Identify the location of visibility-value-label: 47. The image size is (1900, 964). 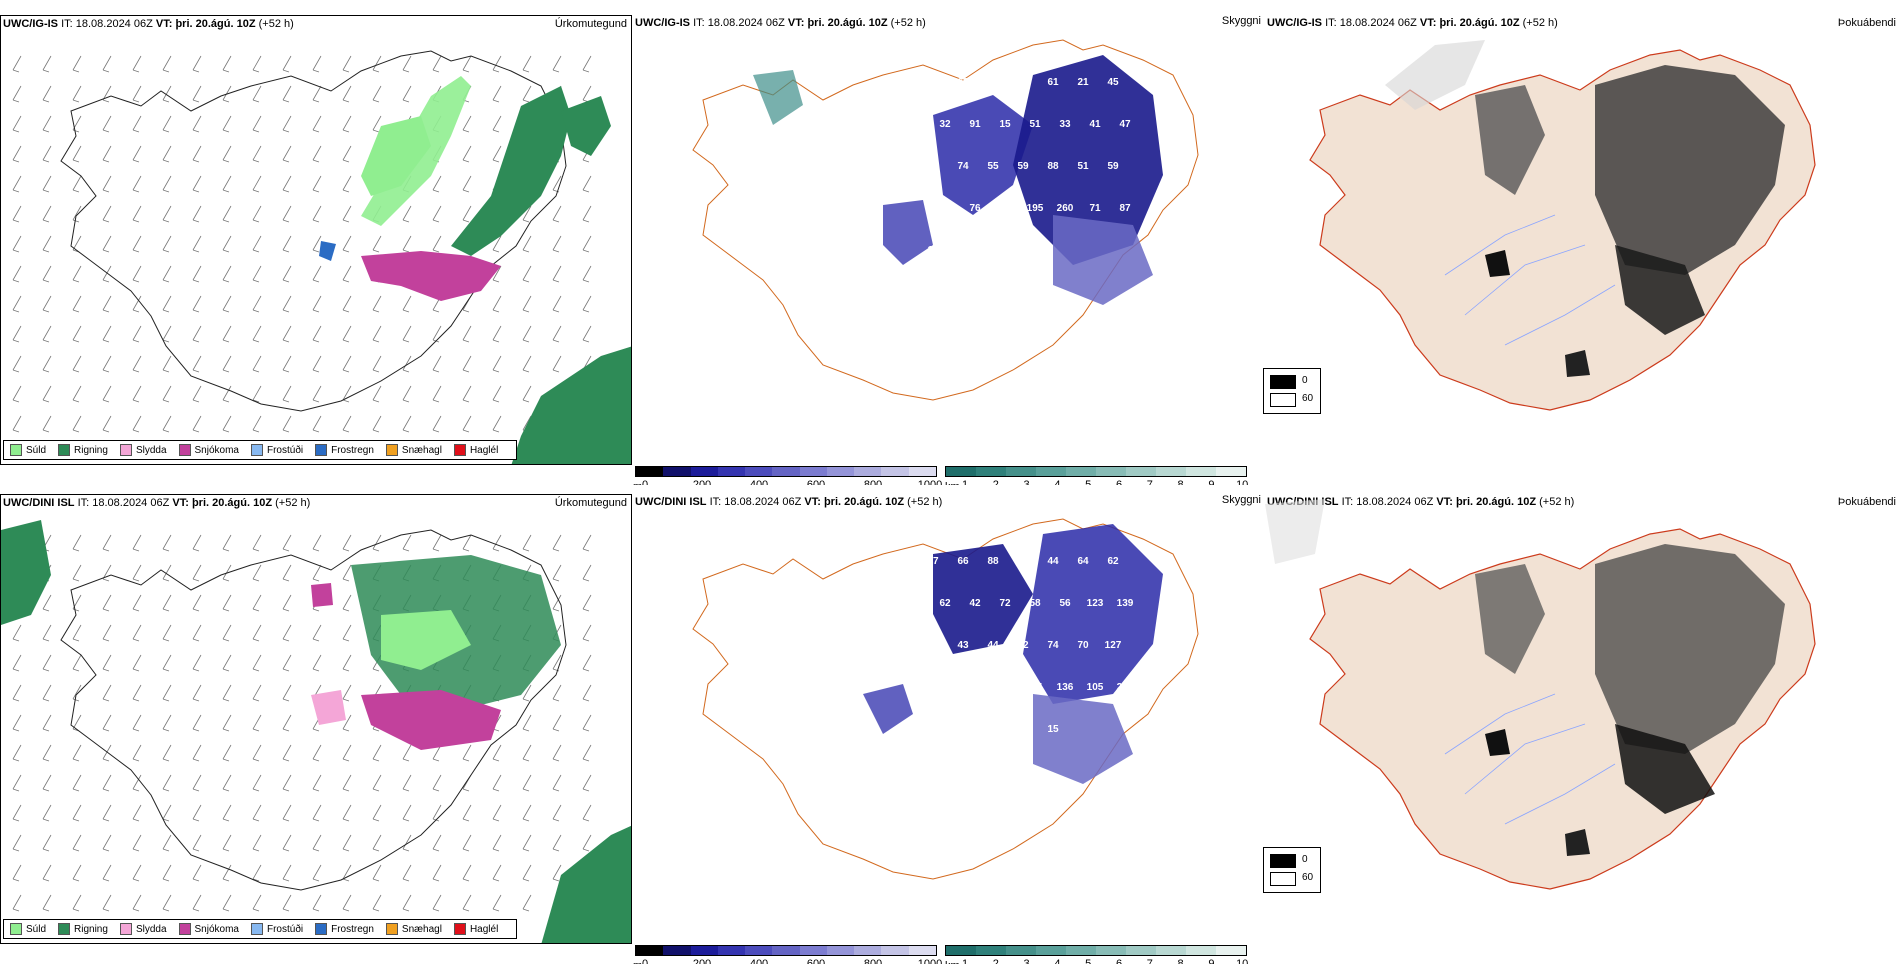
(1125, 124).